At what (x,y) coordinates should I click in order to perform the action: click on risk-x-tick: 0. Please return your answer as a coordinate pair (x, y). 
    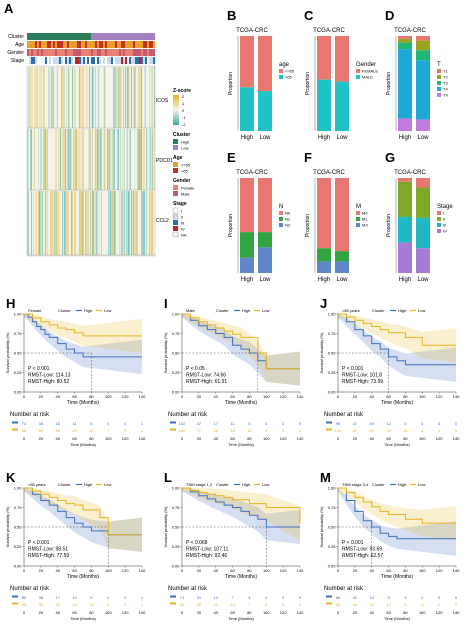
    Looking at the image, I should click on (182, 612).